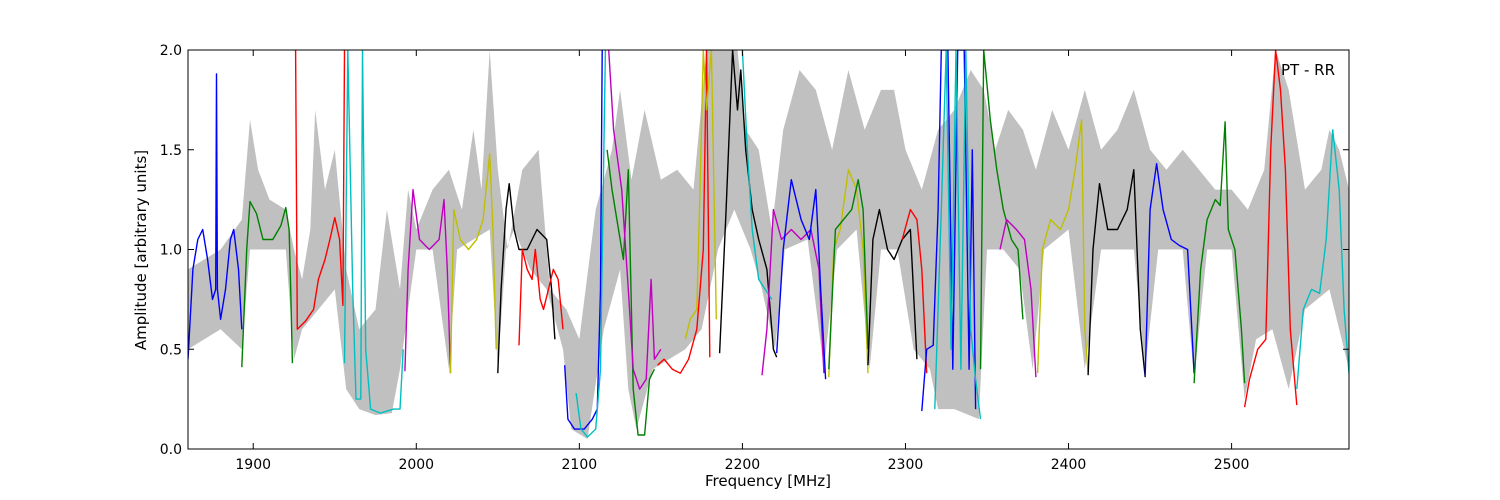 This screenshot has height=500, width=1500. What do you see at coordinates (1232, 465) in the screenshot?
I see `x-tick-label: 2500` at bounding box center [1232, 465].